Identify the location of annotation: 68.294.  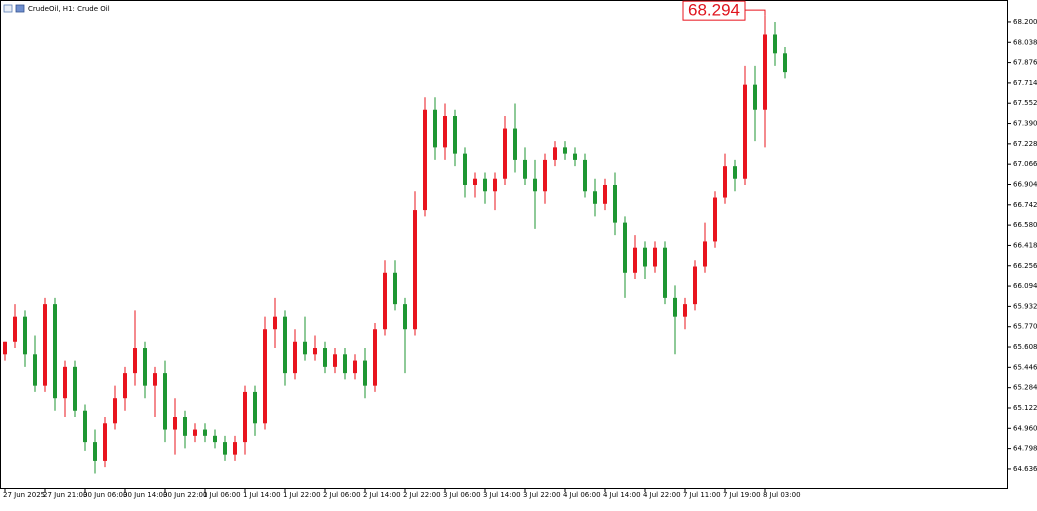
(714, 10).